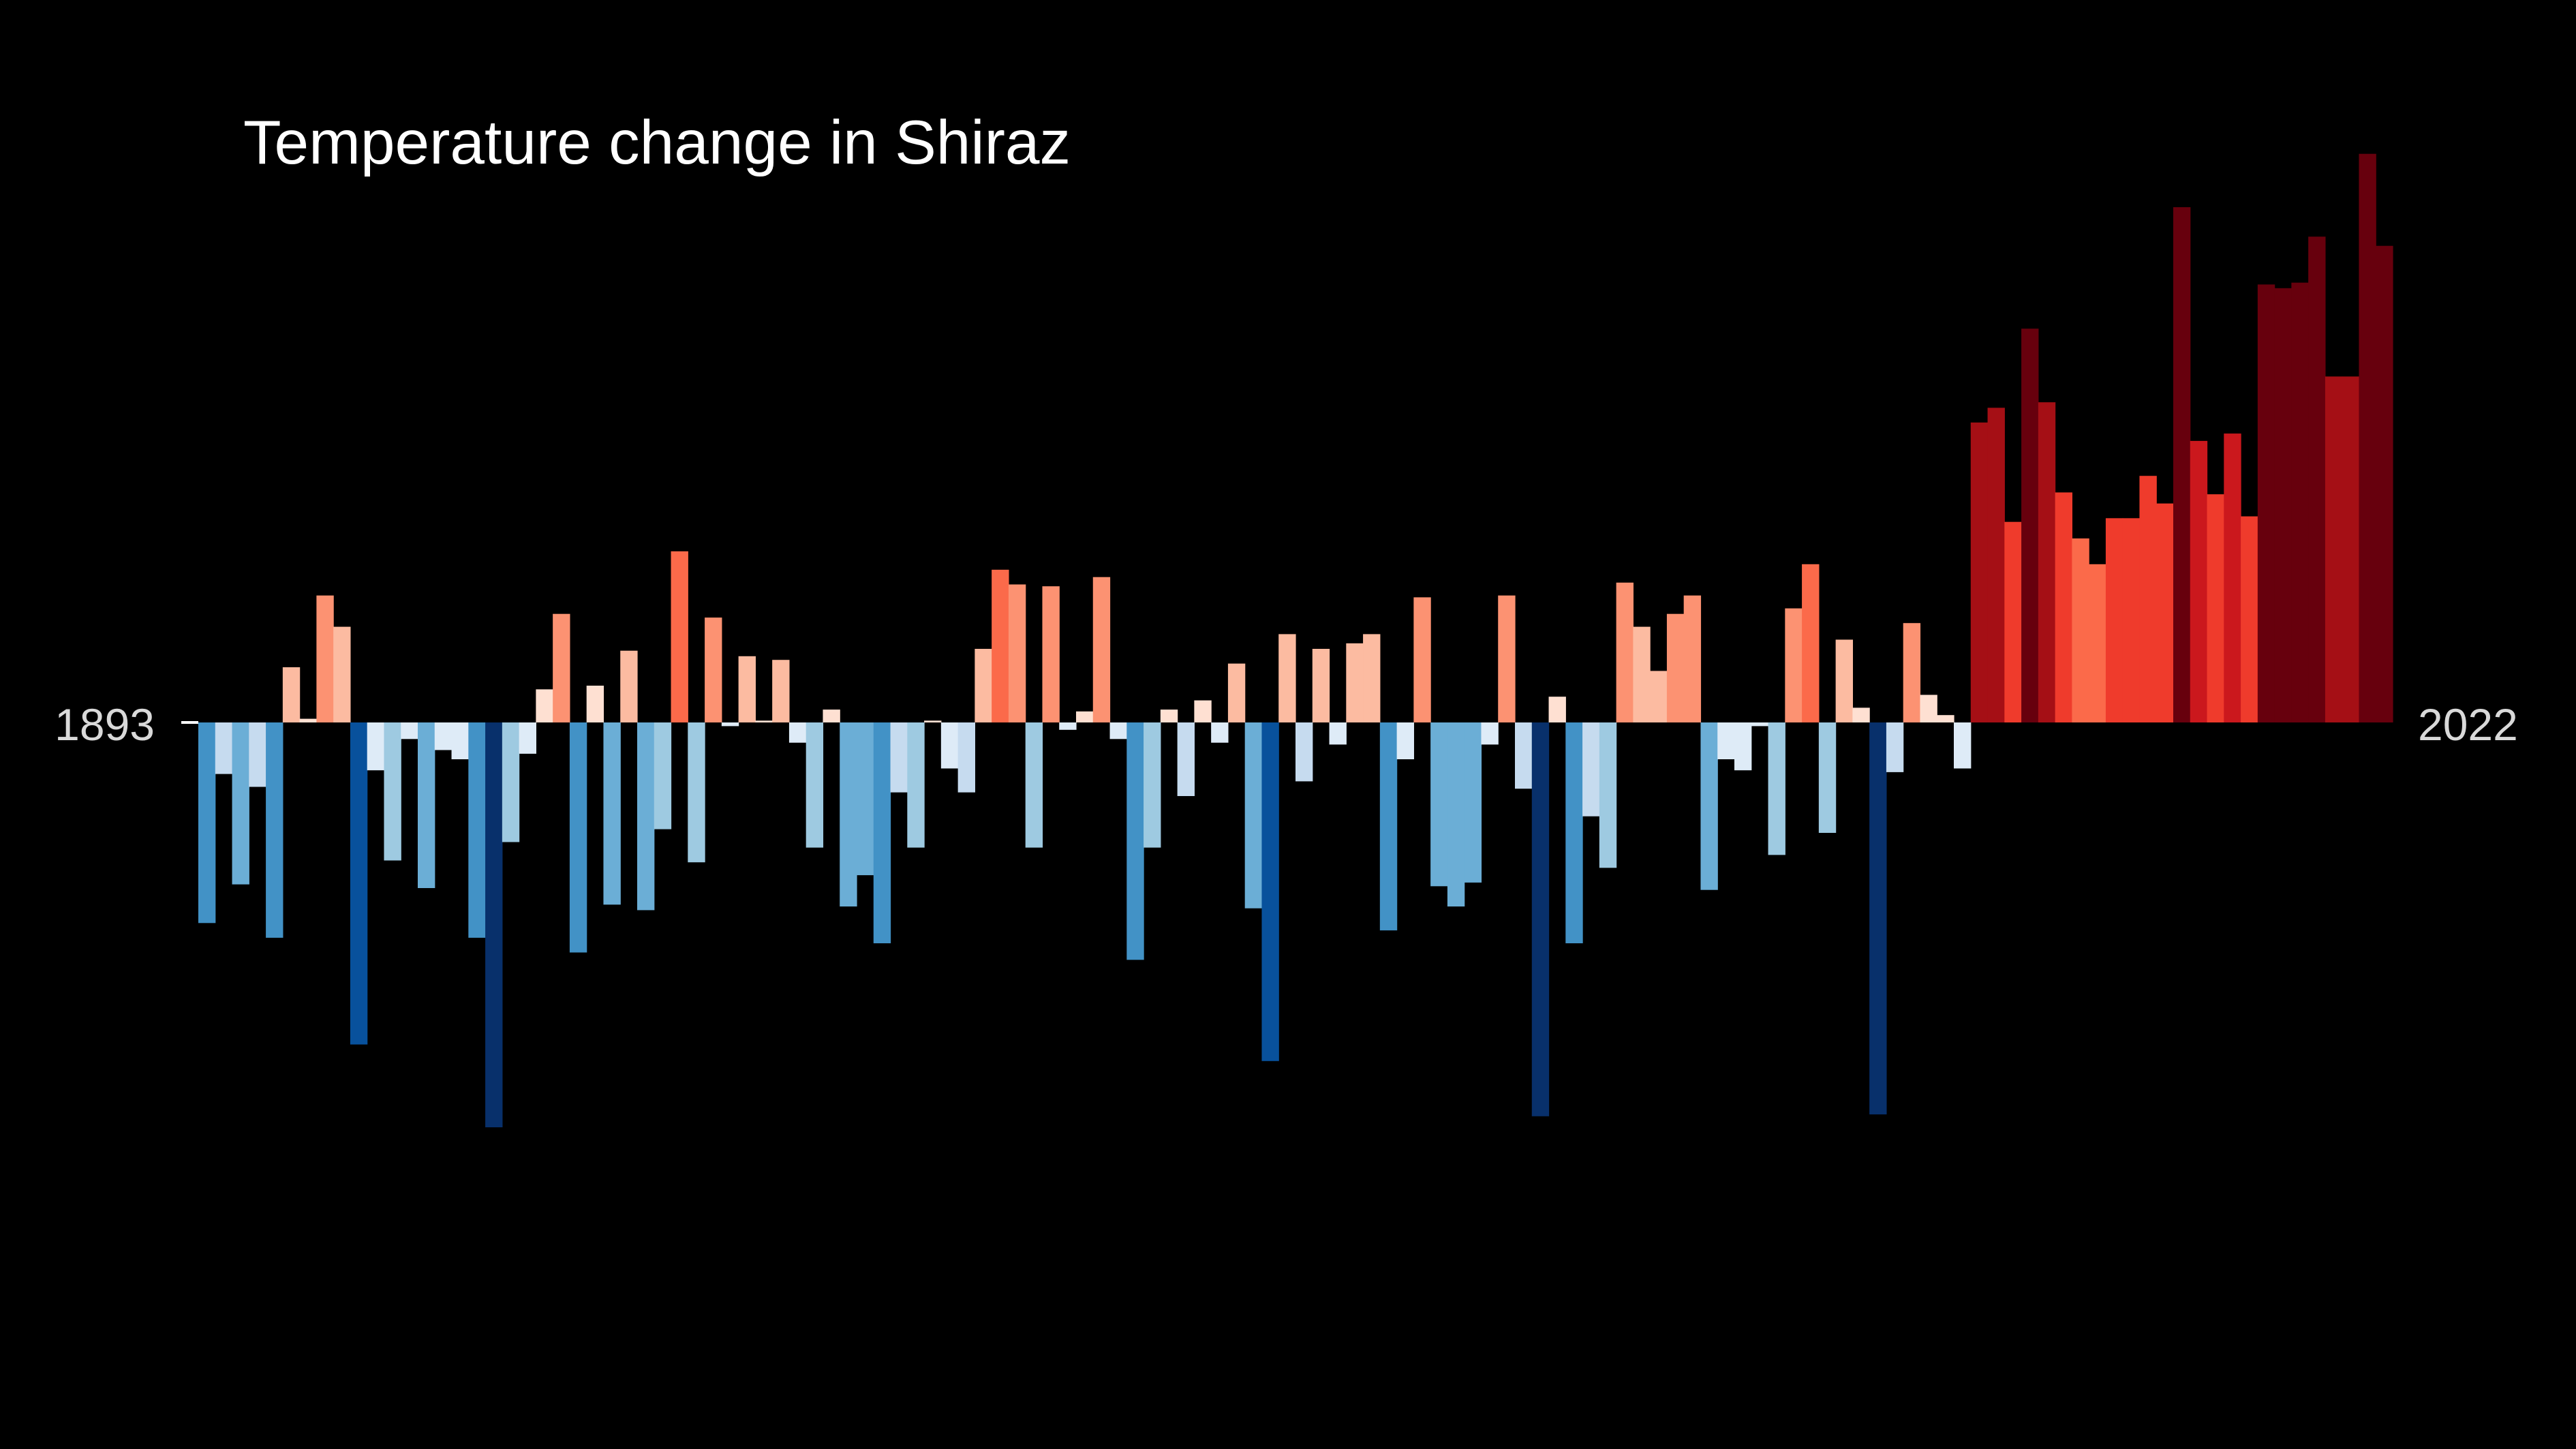 This screenshot has height=1449, width=2576. Describe the element at coordinates (392, 792) in the screenshot. I see `bar-1904` at that location.